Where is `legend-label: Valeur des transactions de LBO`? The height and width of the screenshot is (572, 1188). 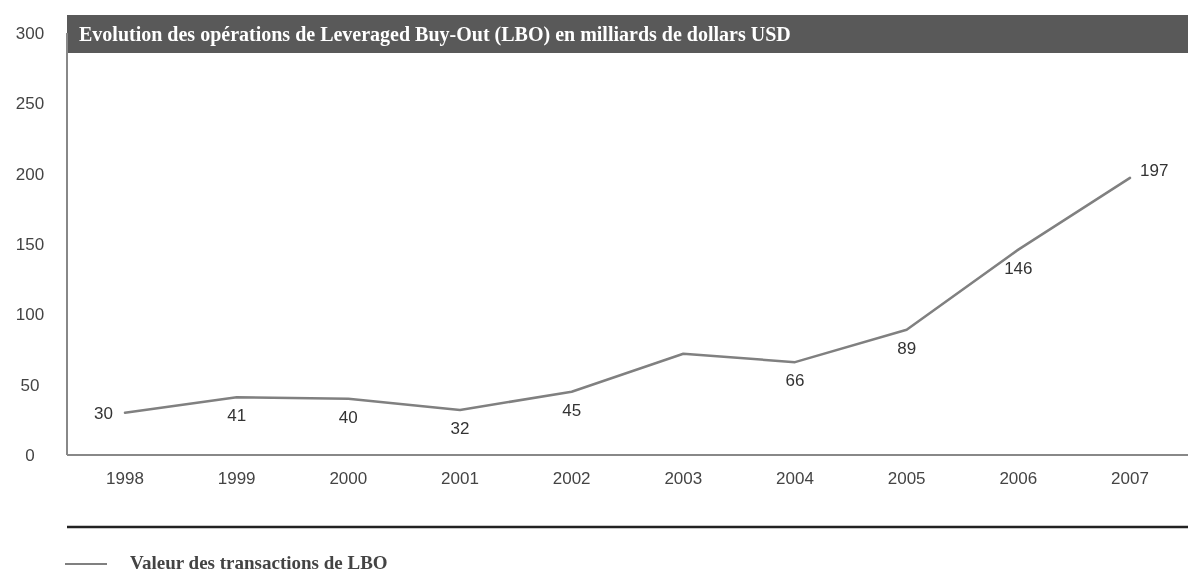 legend-label: Valeur des transactions de LBO is located at coordinates (259, 562).